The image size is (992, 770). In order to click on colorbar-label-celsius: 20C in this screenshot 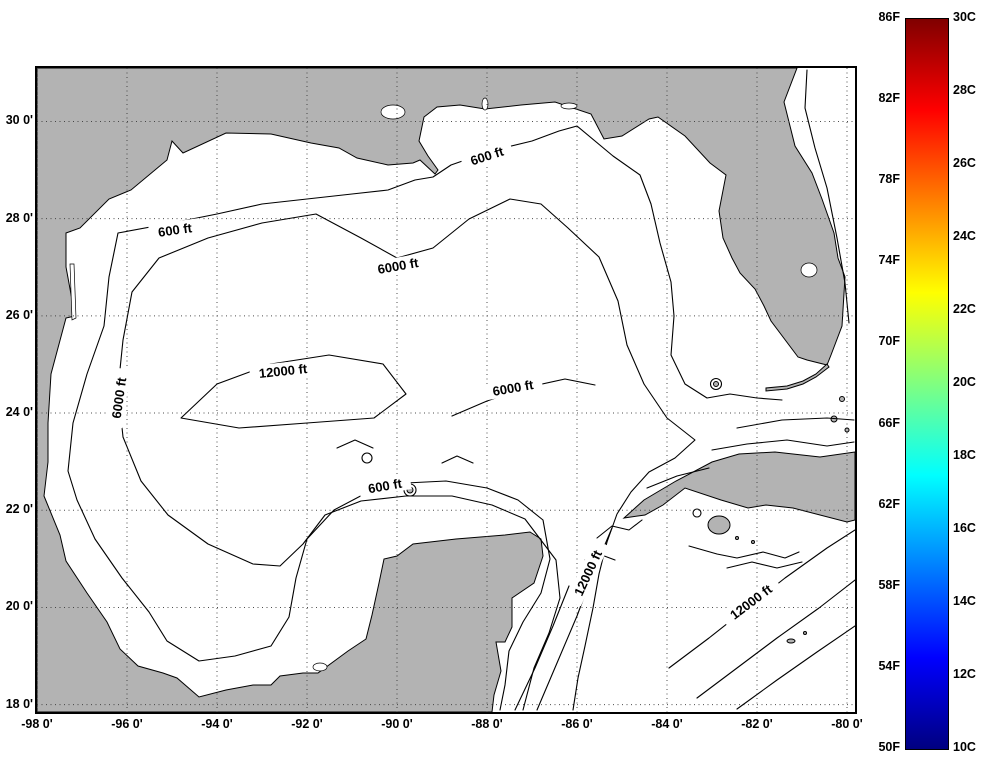, I will do `click(964, 382)`.